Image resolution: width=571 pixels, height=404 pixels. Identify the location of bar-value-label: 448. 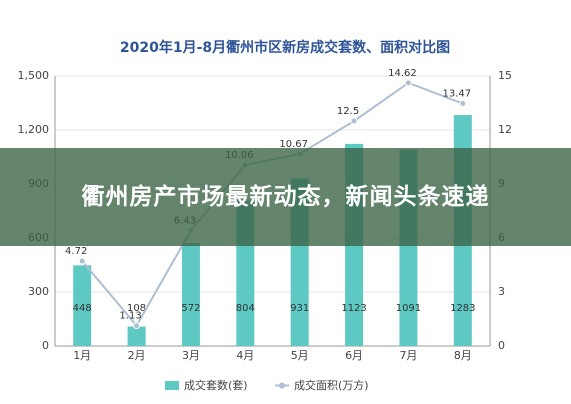
(82, 308).